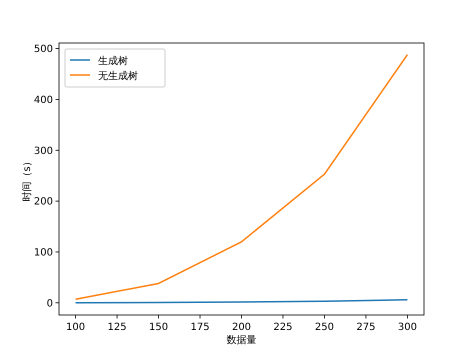 Image resolution: width=472 pixels, height=354 pixels. What do you see at coordinates (43, 50) in the screenshot?
I see `y-tick-label: 500` at bounding box center [43, 50].